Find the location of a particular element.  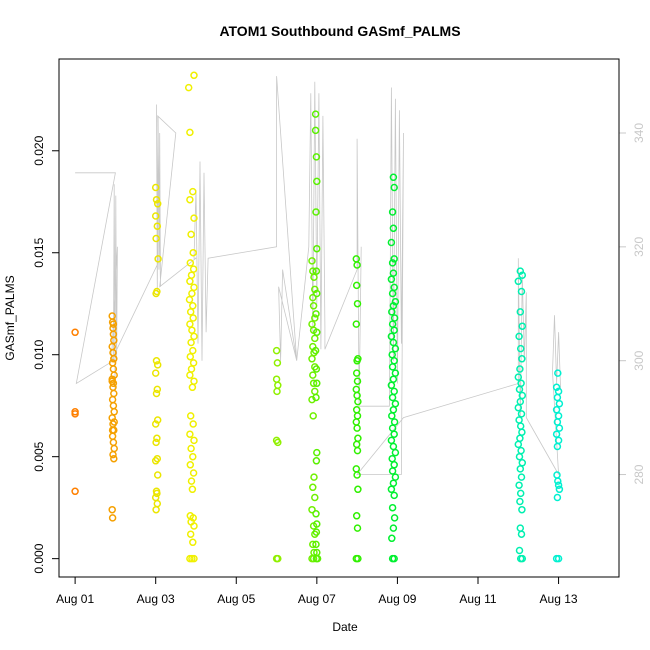

chart-title: ATOM1 Southbound GASmf_PALMS is located at coordinates (339, 31).